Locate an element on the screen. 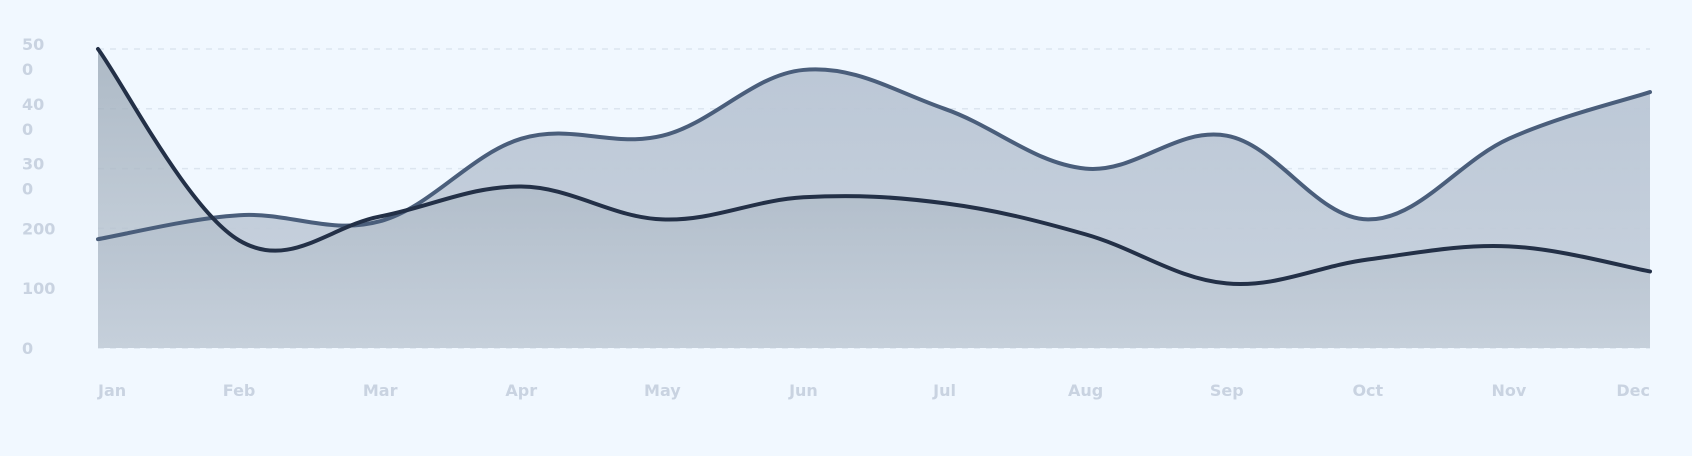 The image size is (1692, 456). y-tick-label-line: 30 is located at coordinates (33, 164).